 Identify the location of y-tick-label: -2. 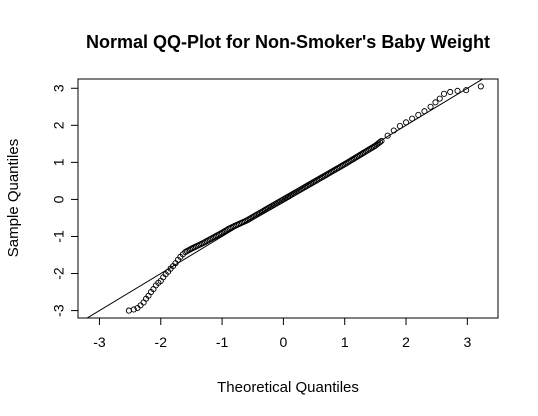
(59, 273).